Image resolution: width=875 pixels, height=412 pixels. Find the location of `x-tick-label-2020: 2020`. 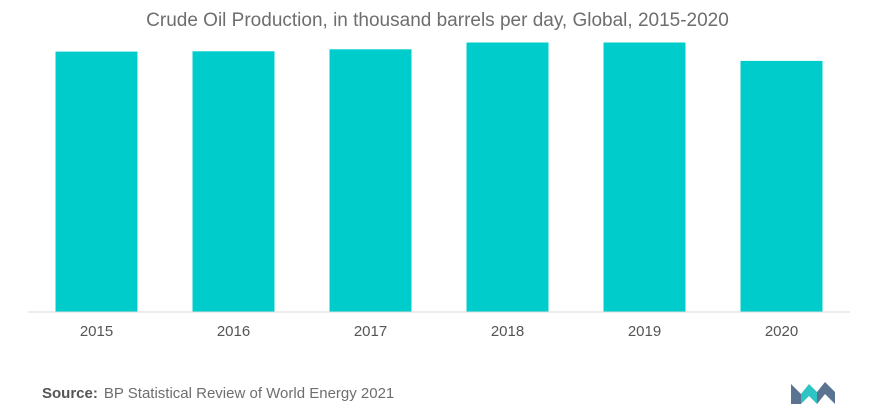

x-tick-label-2020: 2020 is located at coordinates (781, 331).